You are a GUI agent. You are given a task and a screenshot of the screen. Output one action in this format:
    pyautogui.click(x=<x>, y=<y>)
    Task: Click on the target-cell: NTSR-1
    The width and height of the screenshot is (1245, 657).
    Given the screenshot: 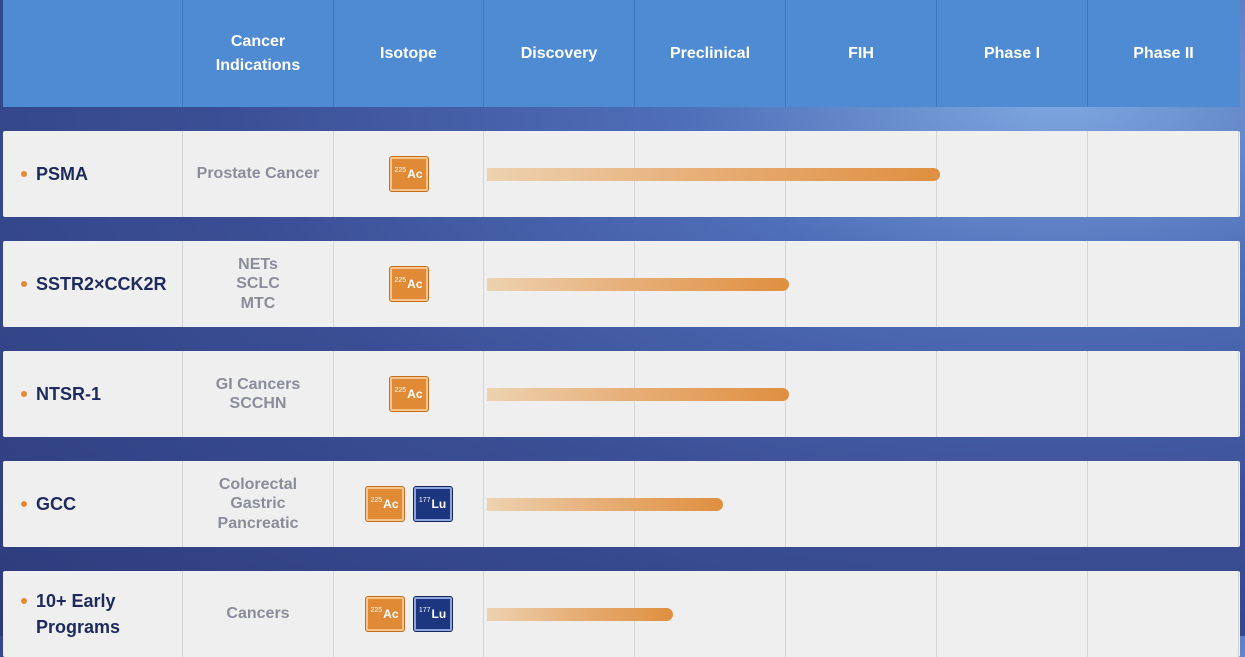 What is the action you would take?
    pyautogui.click(x=93, y=394)
    